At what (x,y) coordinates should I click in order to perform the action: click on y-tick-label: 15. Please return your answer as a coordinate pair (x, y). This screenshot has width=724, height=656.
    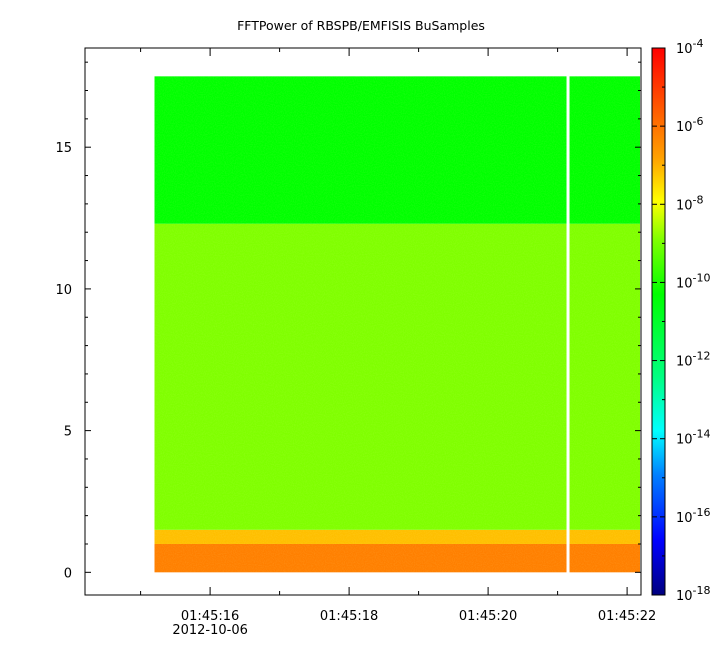
    Looking at the image, I should click on (63, 148).